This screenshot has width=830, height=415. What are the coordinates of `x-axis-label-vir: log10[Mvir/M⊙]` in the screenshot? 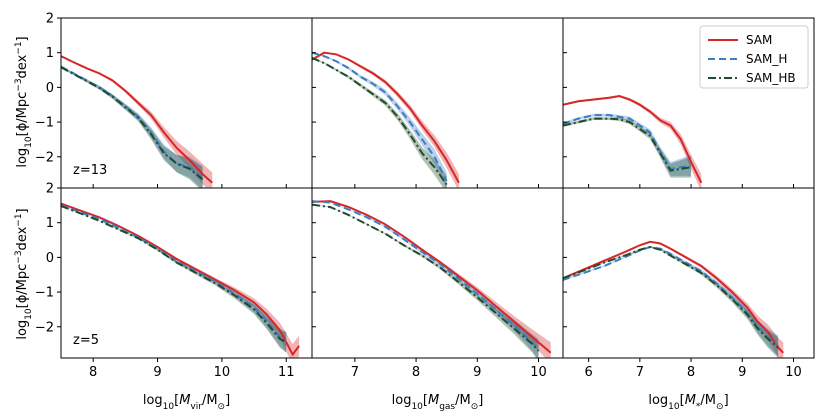 It's located at (186, 402).